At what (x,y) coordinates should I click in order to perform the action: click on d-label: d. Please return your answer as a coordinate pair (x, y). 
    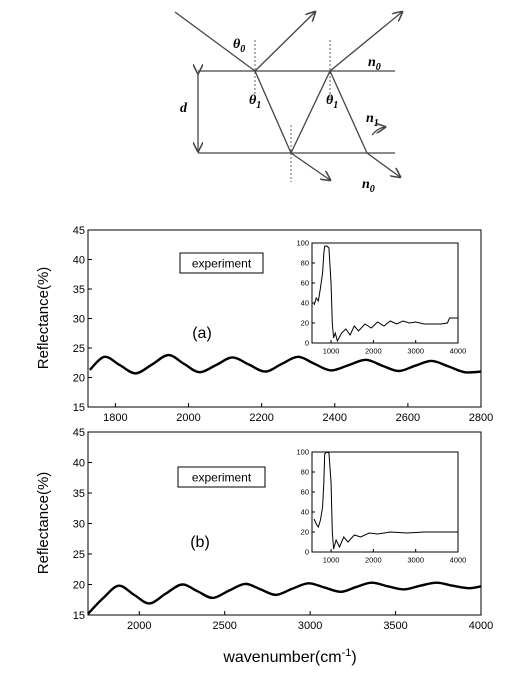
    Looking at the image, I should click on (184, 108).